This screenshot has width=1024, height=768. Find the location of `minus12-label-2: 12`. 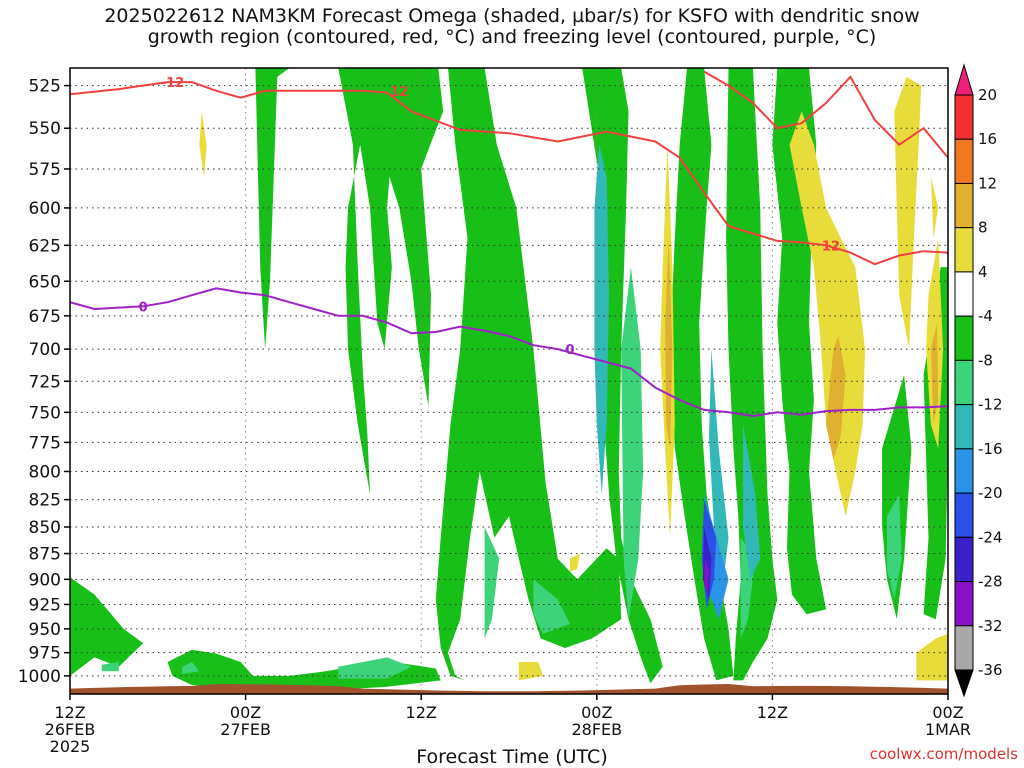

minus12-label-2: 12 is located at coordinates (399, 92).